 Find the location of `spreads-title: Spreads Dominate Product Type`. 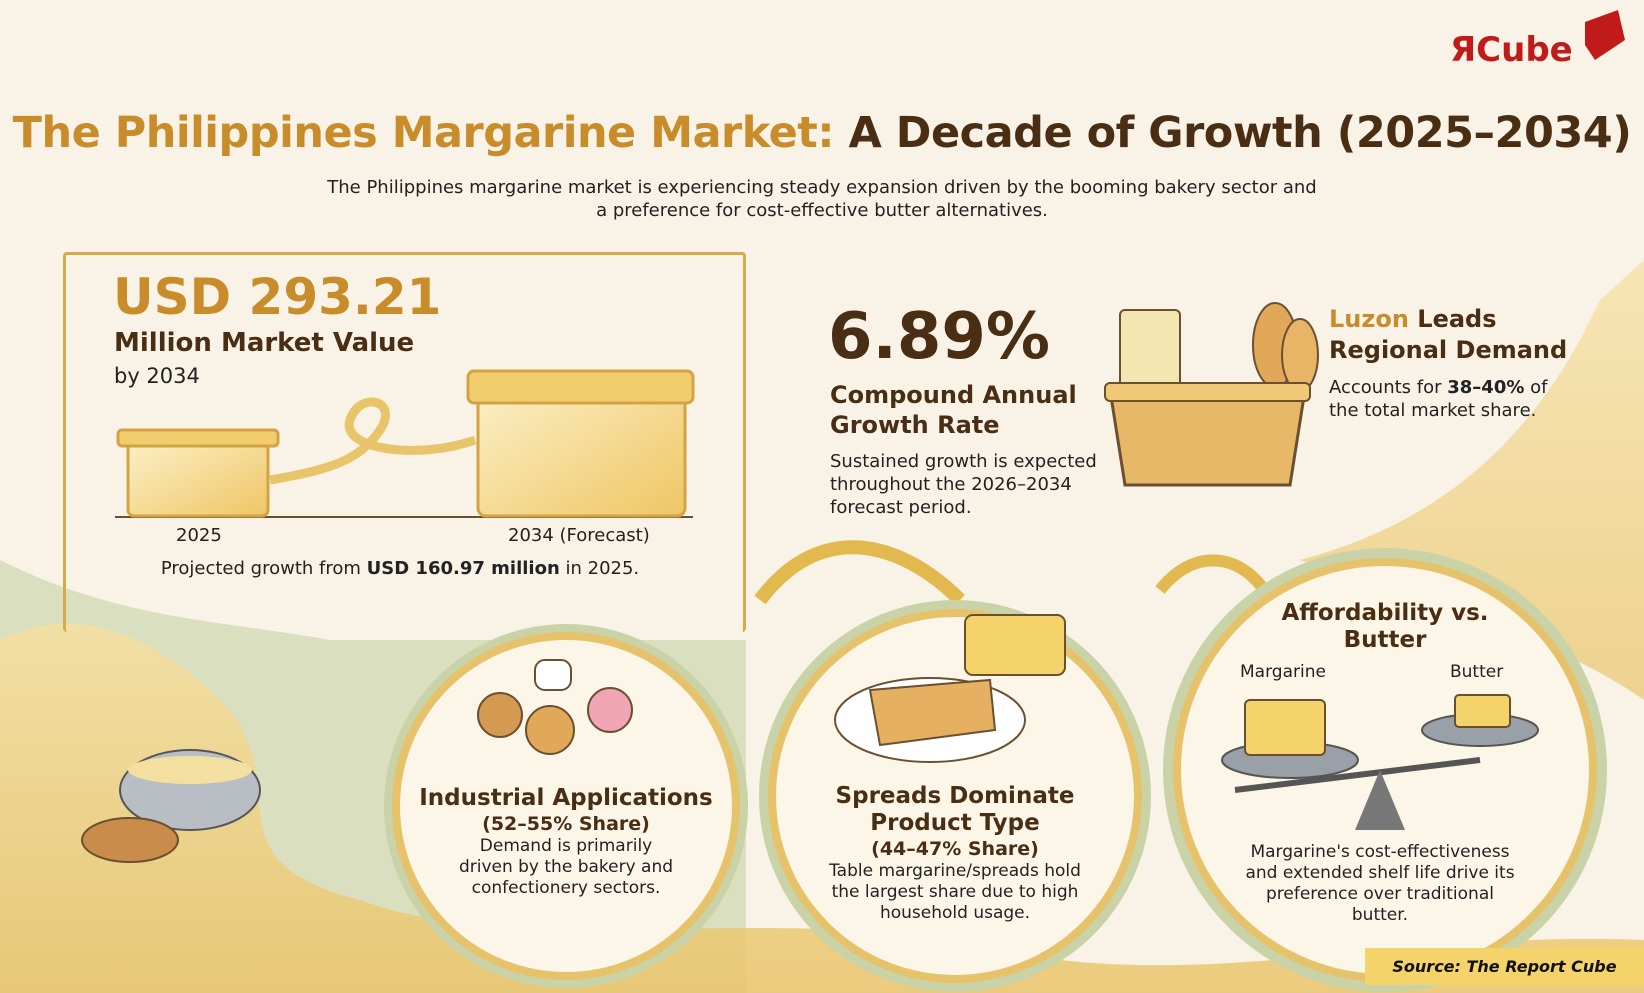

spreads-title: Spreads Dominate Product Type is located at coordinates (955, 809).